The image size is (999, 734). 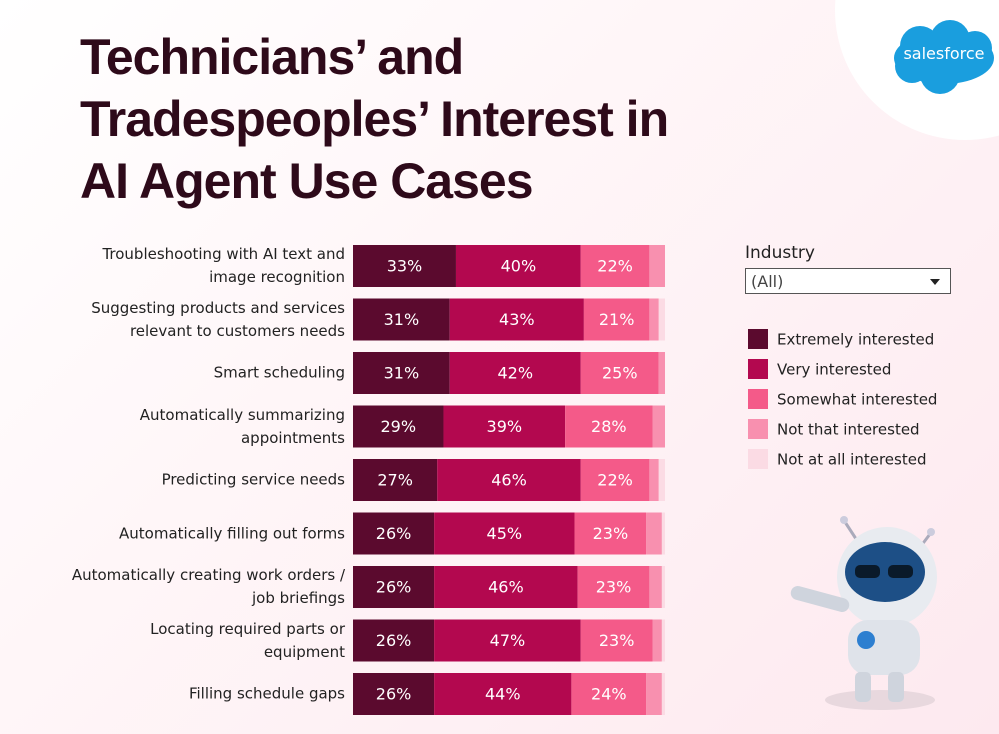 I want to click on legend-label: Somewhat interested, so click(x=857, y=400).